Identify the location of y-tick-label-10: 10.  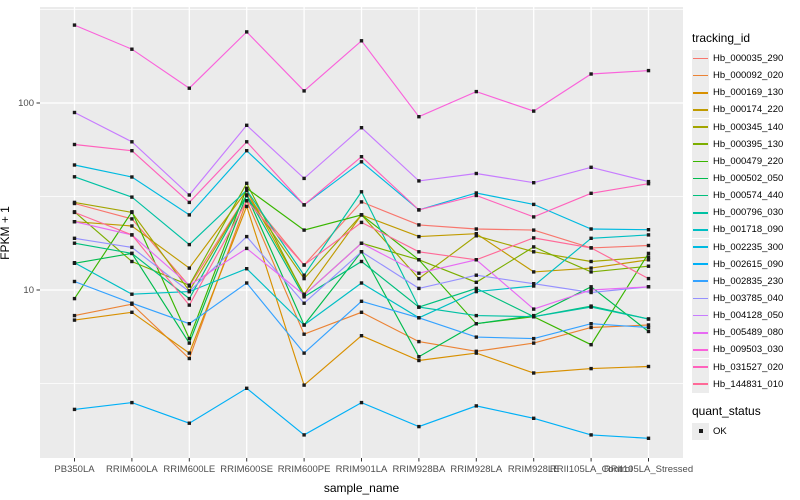
(28, 290).